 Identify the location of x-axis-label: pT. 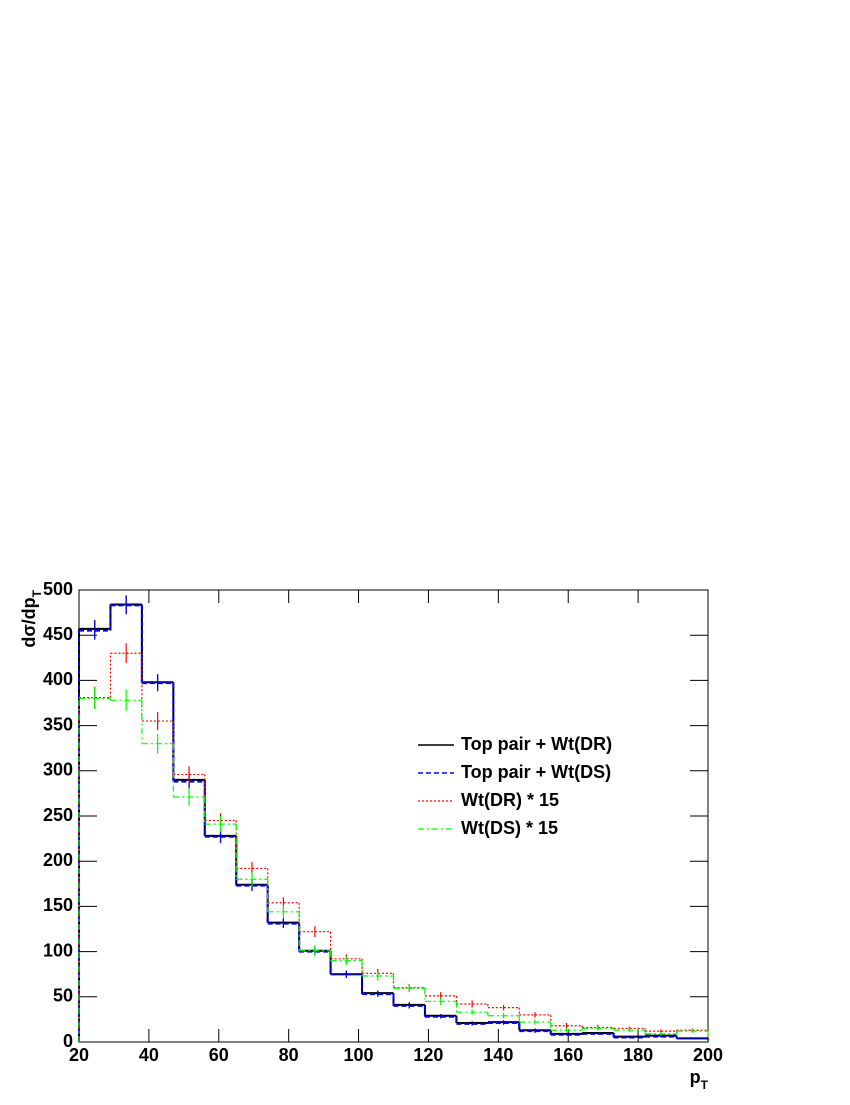
(699, 1079).